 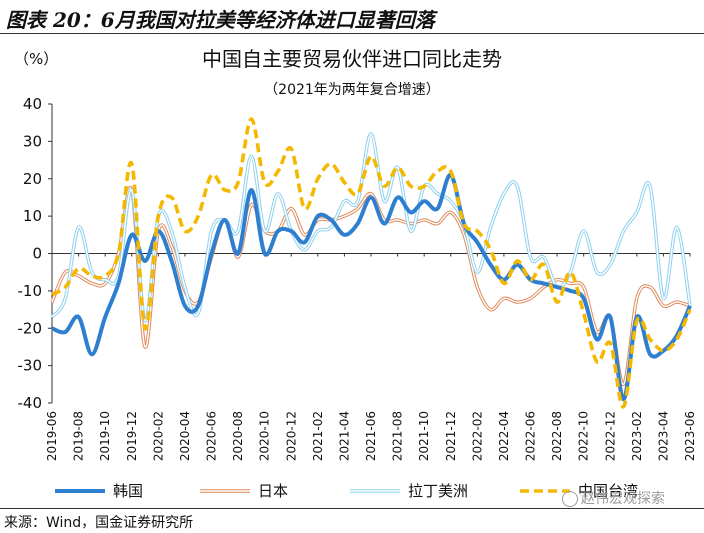 What do you see at coordinates (132, 436) in the screenshot?
I see `x-tick-label: 2019-12` at bounding box center [132, 436].